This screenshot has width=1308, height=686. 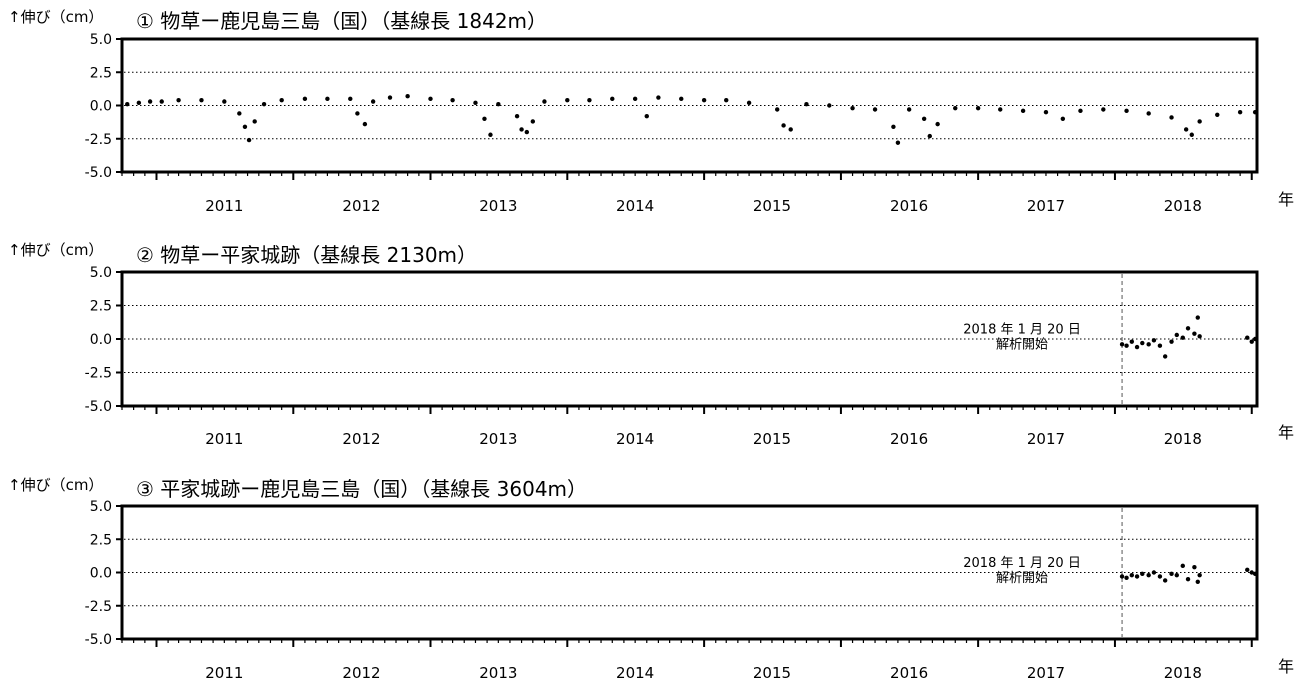 What do you see at coordinates (1022, 330) in the screenshot?
I see `analysis-start-date: 2018 年 1 月 20 日` at bounding box center [1022, 330].